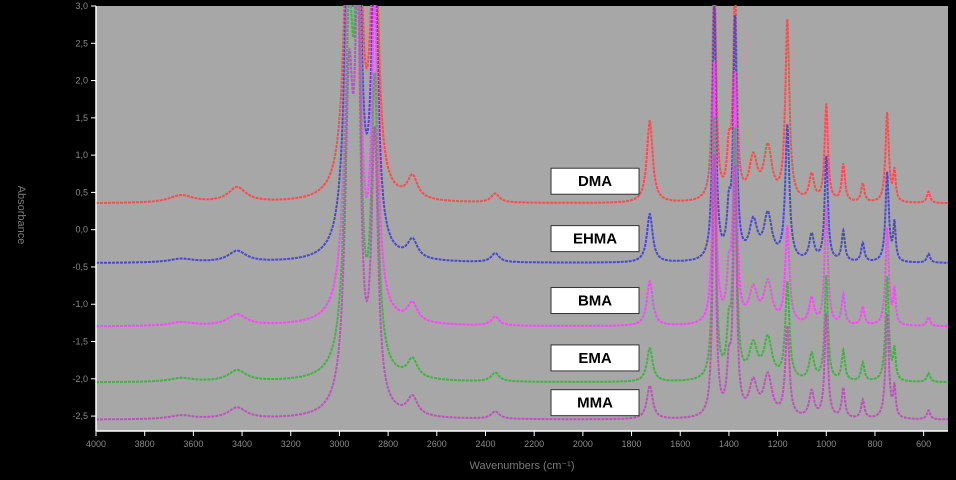 This screenshot has width=956, height=480. I want to click on series-label-layer: DMA EHMA BMA EMA MMA, so click(595, 292).